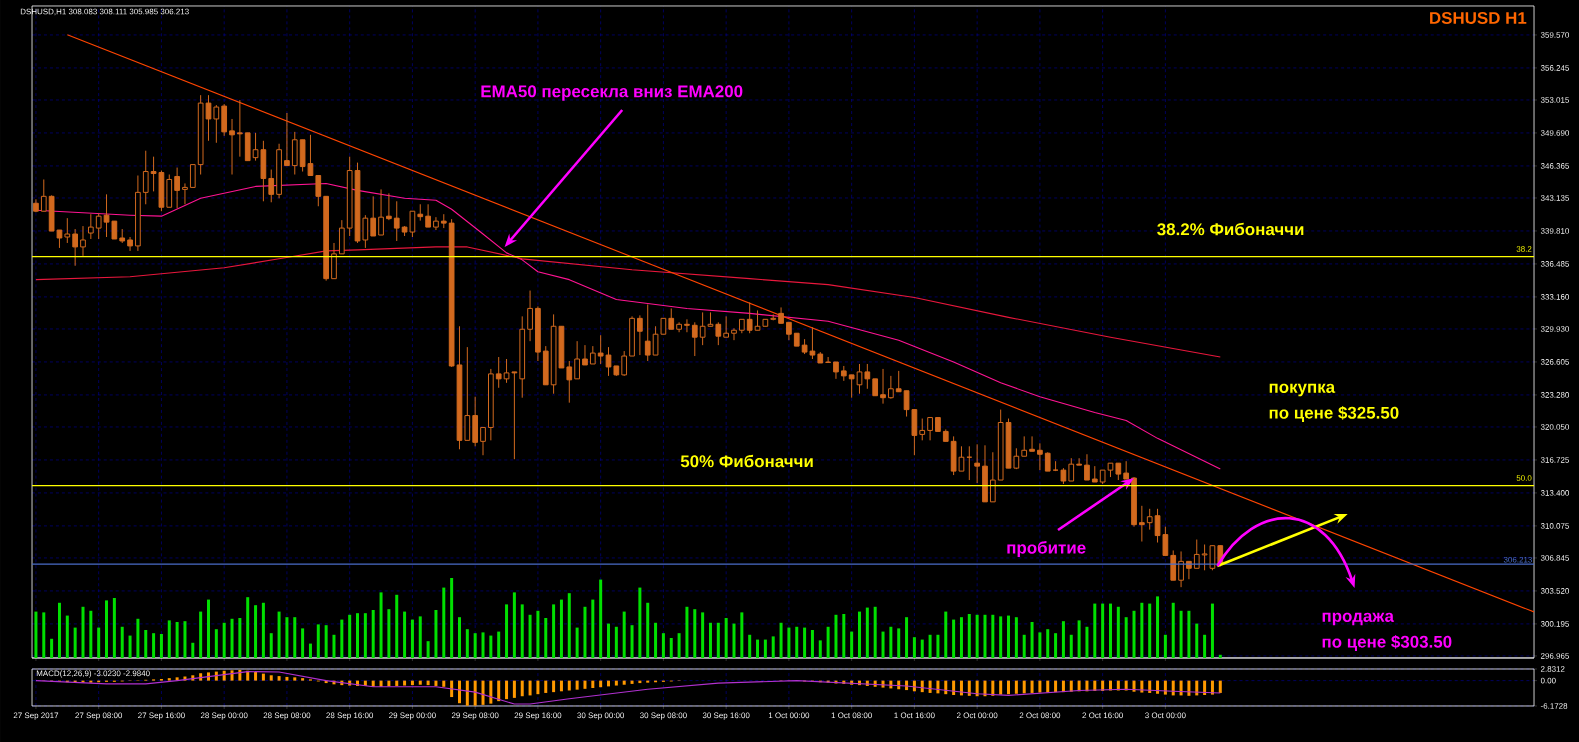 The height and width of the screenshot is (742, 1579). I want to click on annotation: EMA50 пересекла вниз EMA200, so click(612, 93).